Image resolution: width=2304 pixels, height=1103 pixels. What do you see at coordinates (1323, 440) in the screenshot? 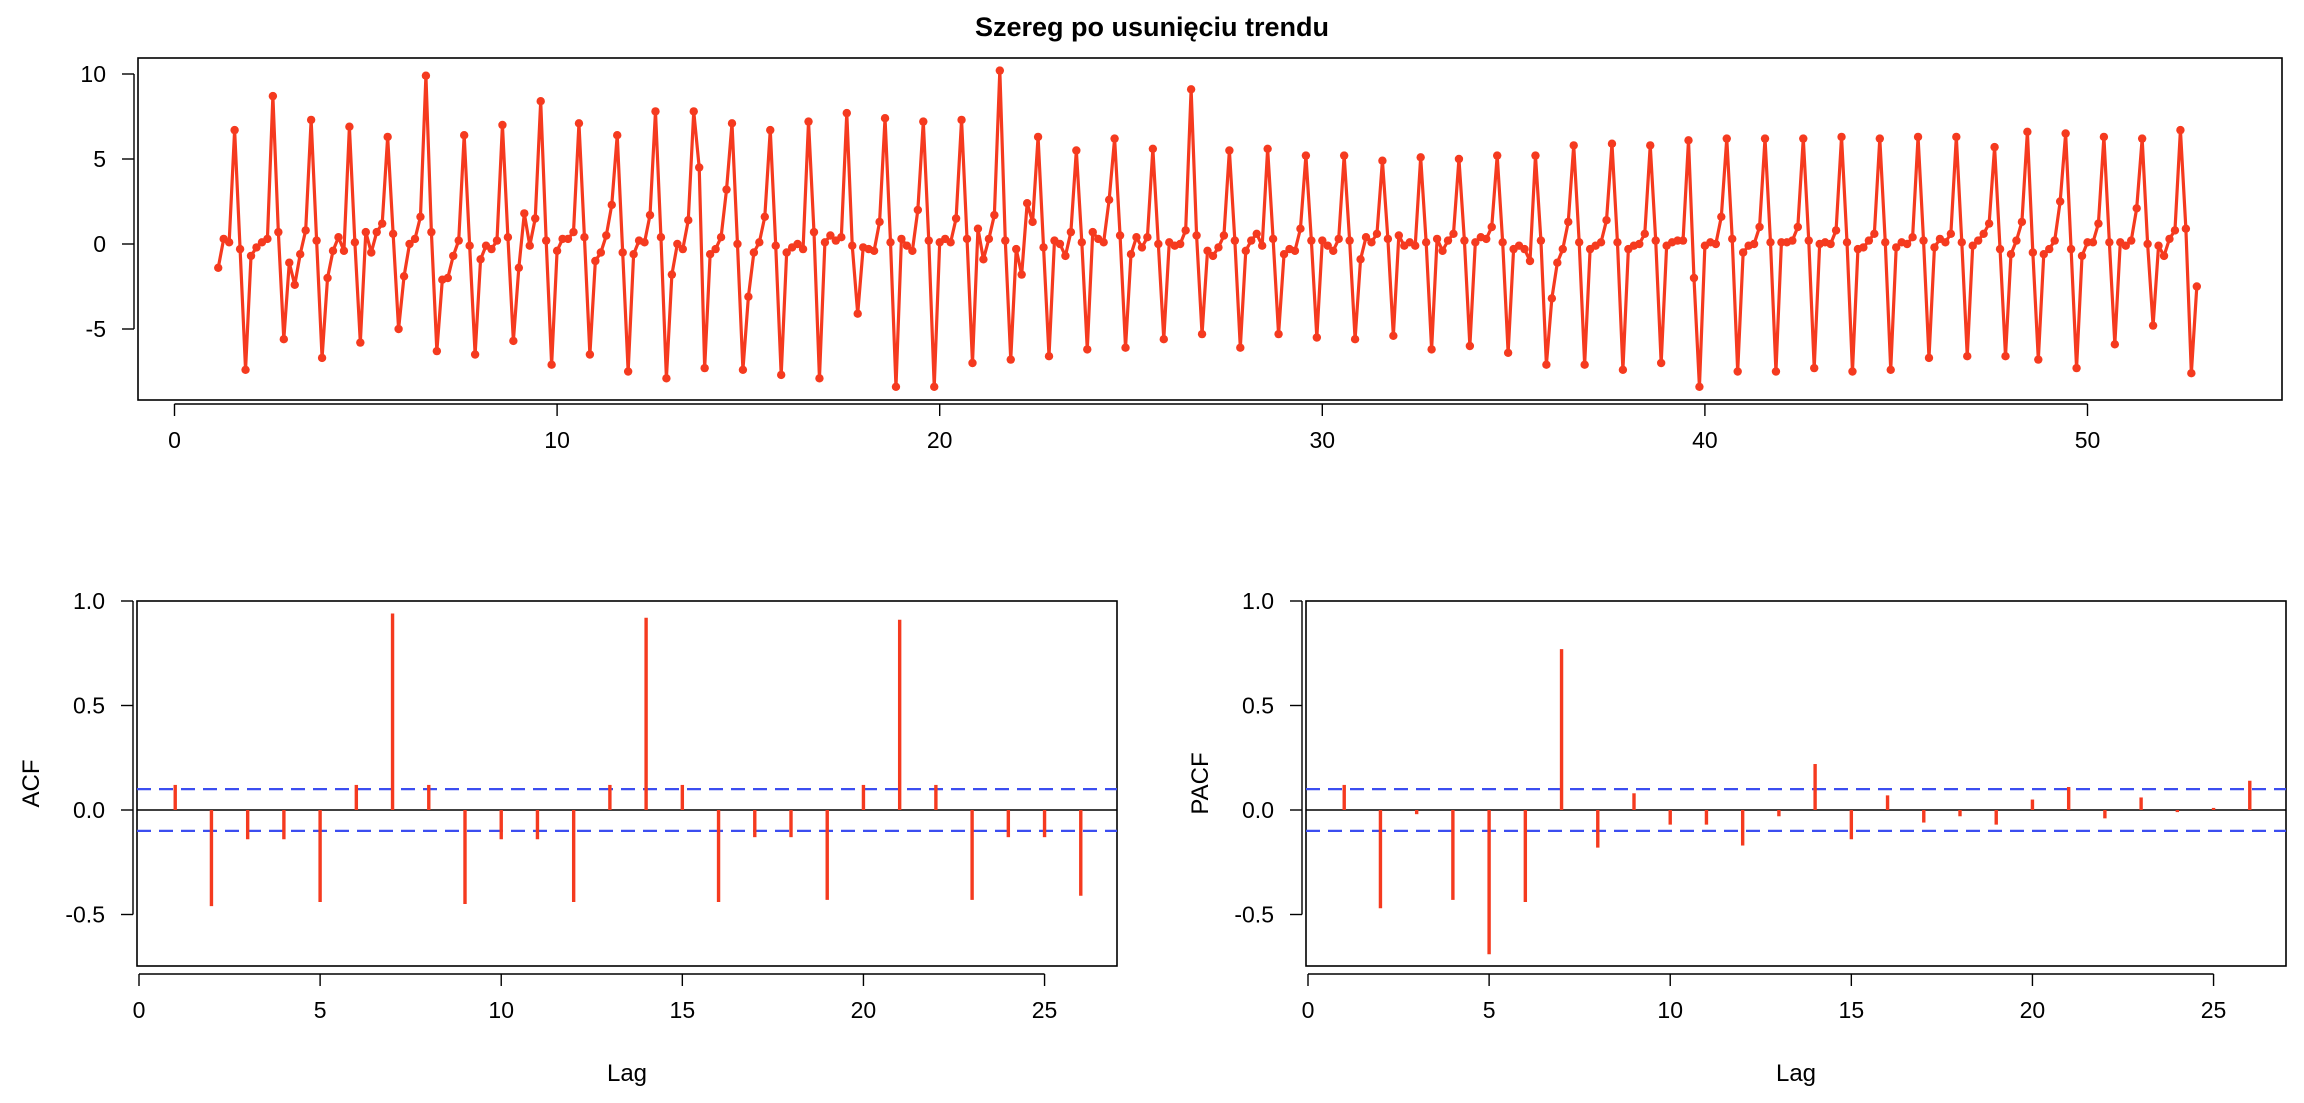
I see `ts-x-tick-label: 30` at bounding box center [1323, 440].